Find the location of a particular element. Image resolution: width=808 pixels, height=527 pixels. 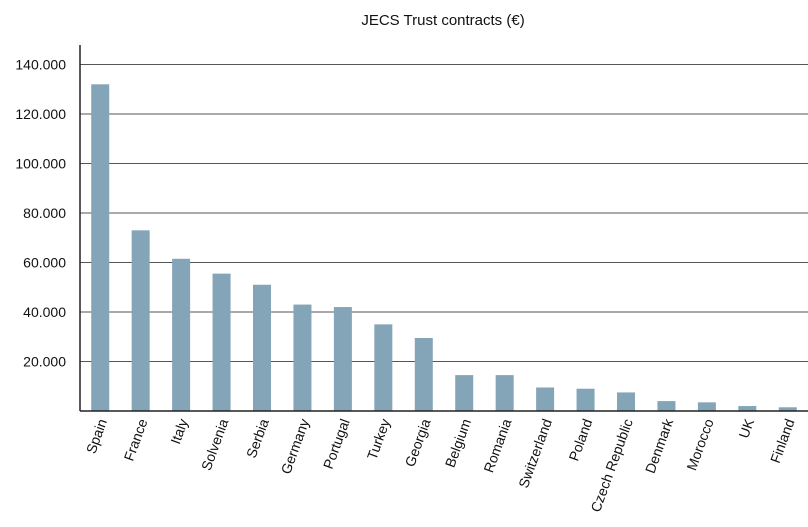

x-tick-label: Italy is located at coordinates (179, 432).